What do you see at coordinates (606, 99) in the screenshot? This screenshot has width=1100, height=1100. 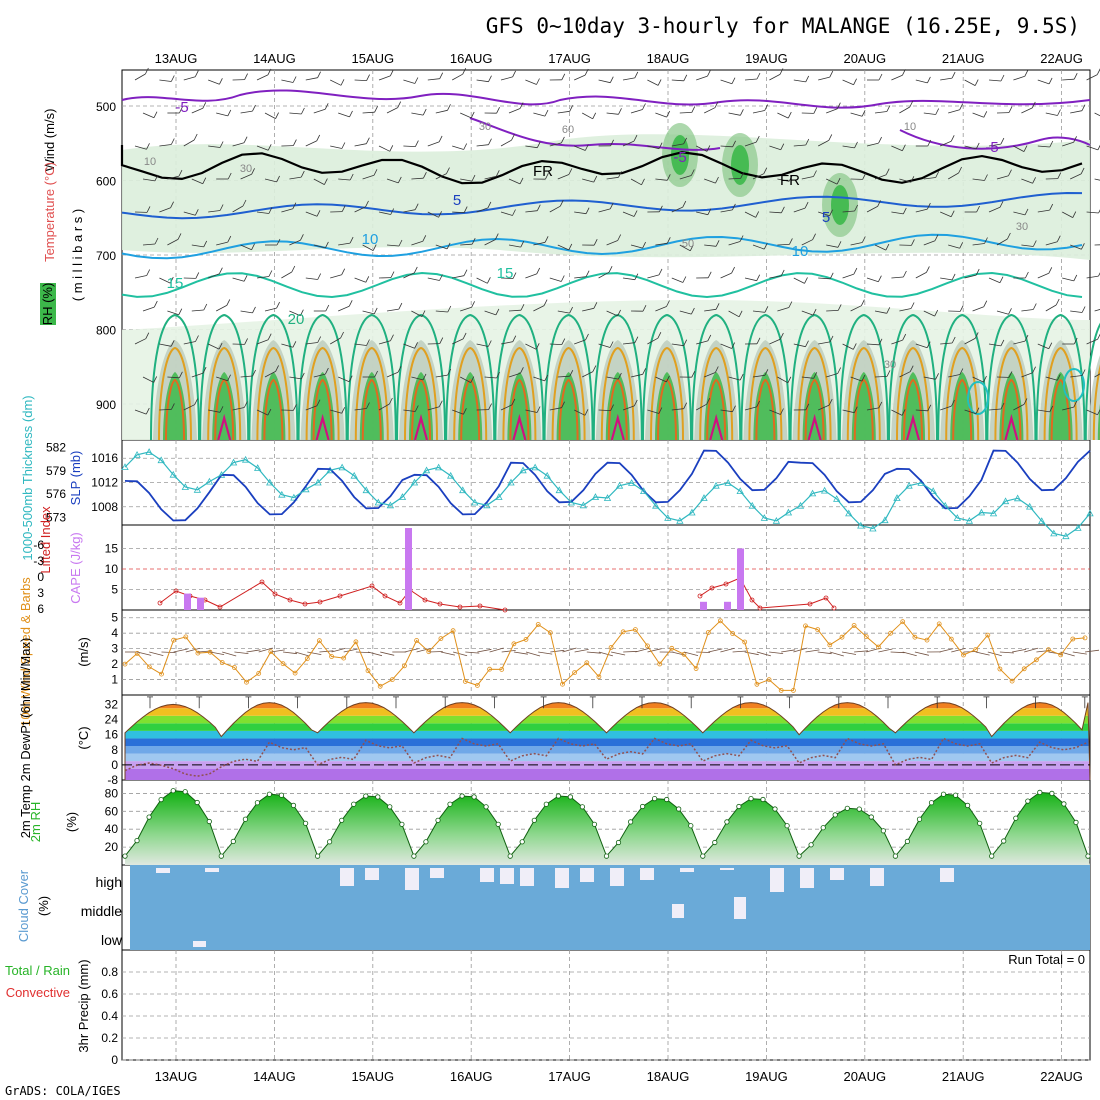 I see `isotherm-minus5-upper` at bounding box center [606, 99].